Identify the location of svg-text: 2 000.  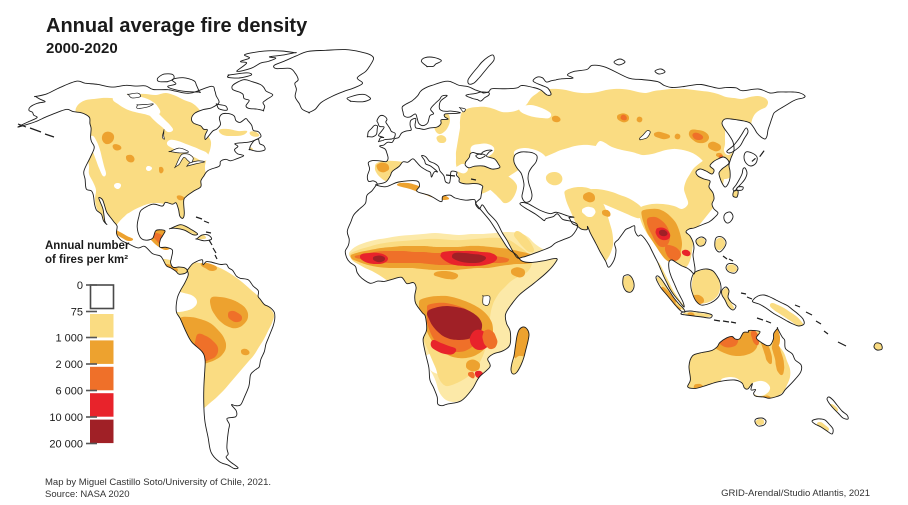
(69, 365).